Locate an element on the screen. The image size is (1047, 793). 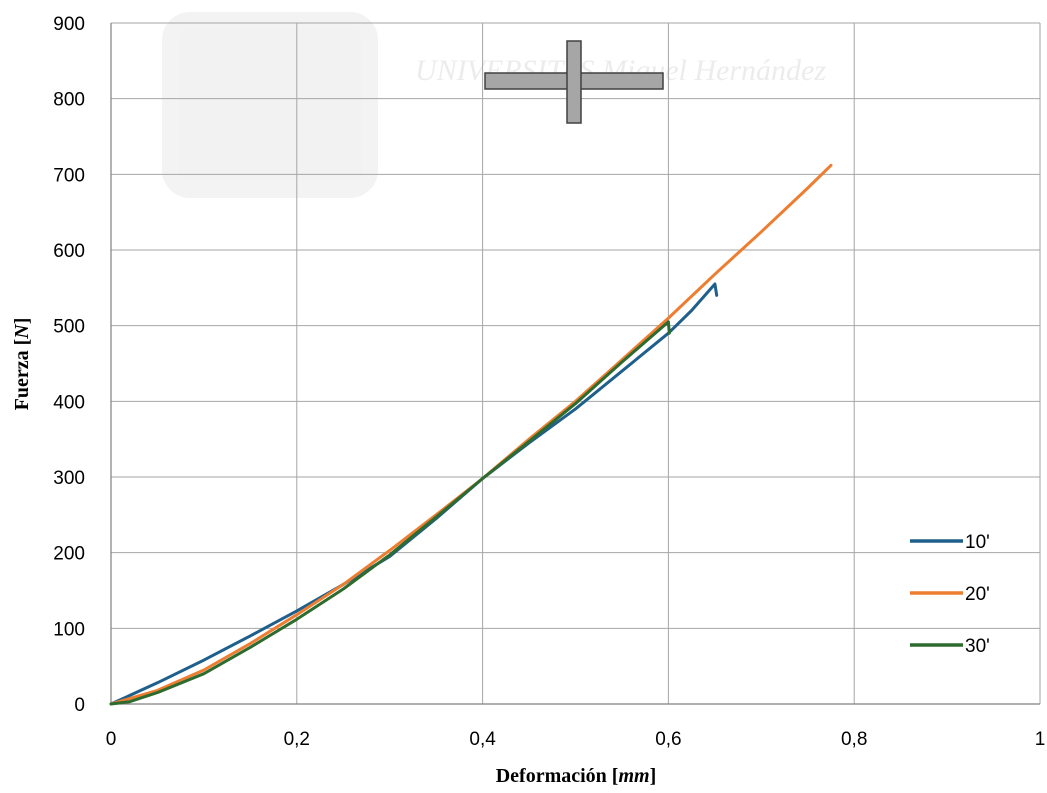
y-tick-label: 0 is located at coordinates (79, 705).